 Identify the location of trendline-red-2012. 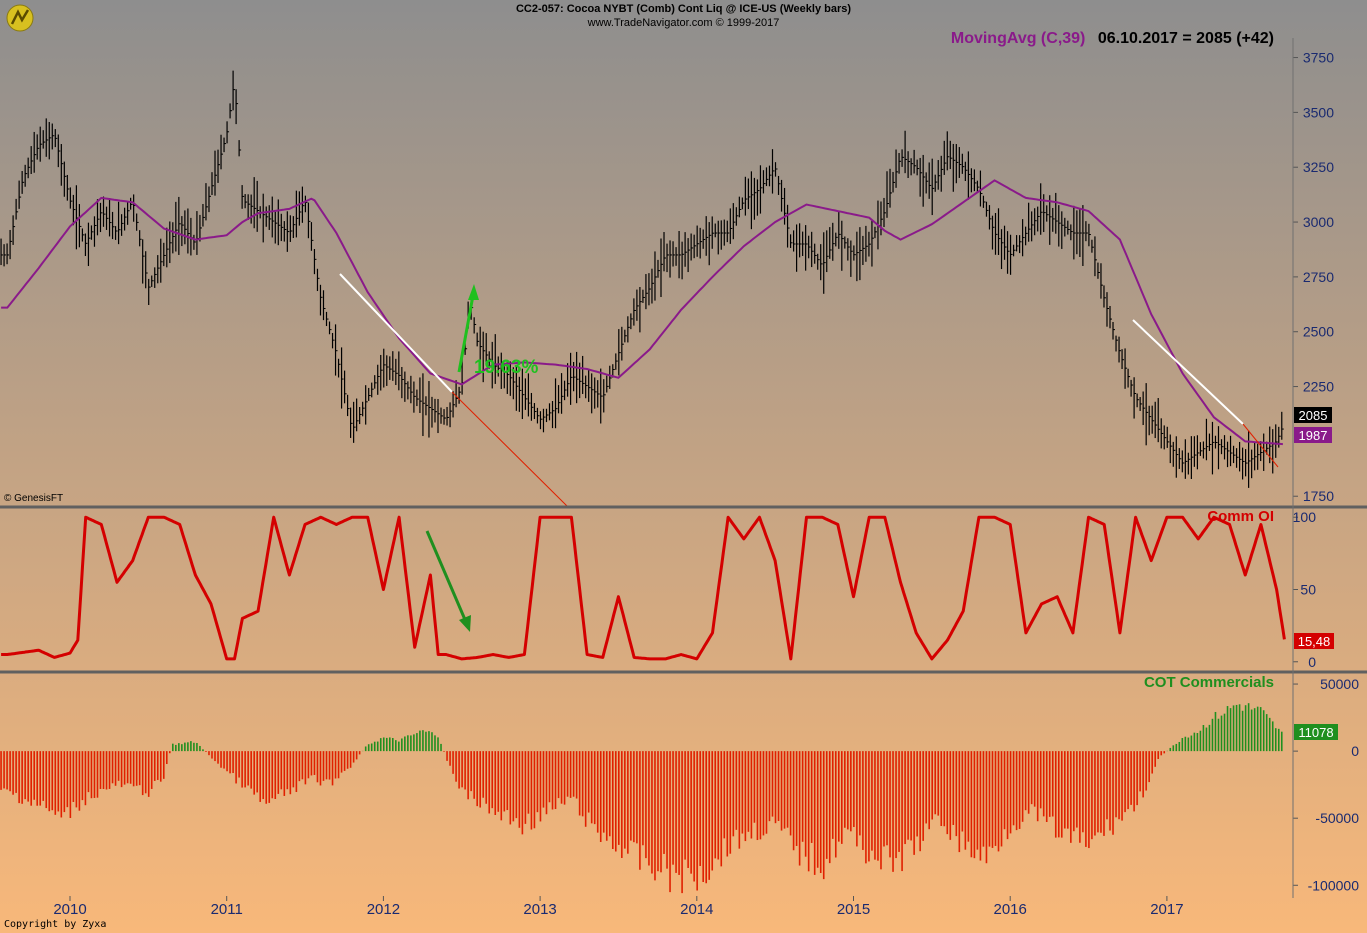
(509, 449).